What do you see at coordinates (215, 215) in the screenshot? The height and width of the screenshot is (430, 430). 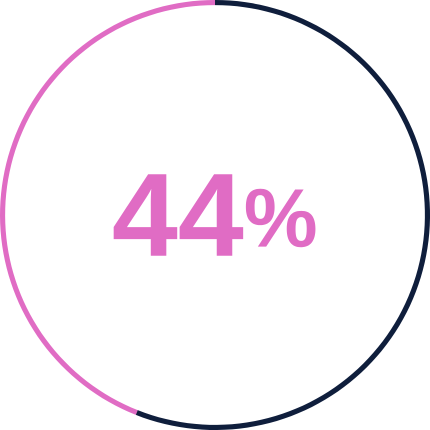 I see `text: 44$^{%}$` at bounding box center [215, 215].